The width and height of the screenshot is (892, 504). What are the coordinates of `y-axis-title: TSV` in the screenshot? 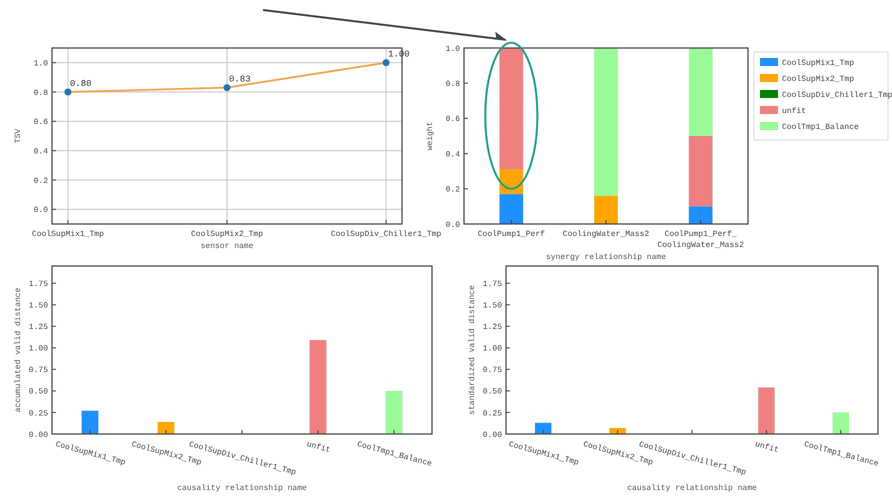 It's located at (18, 136).